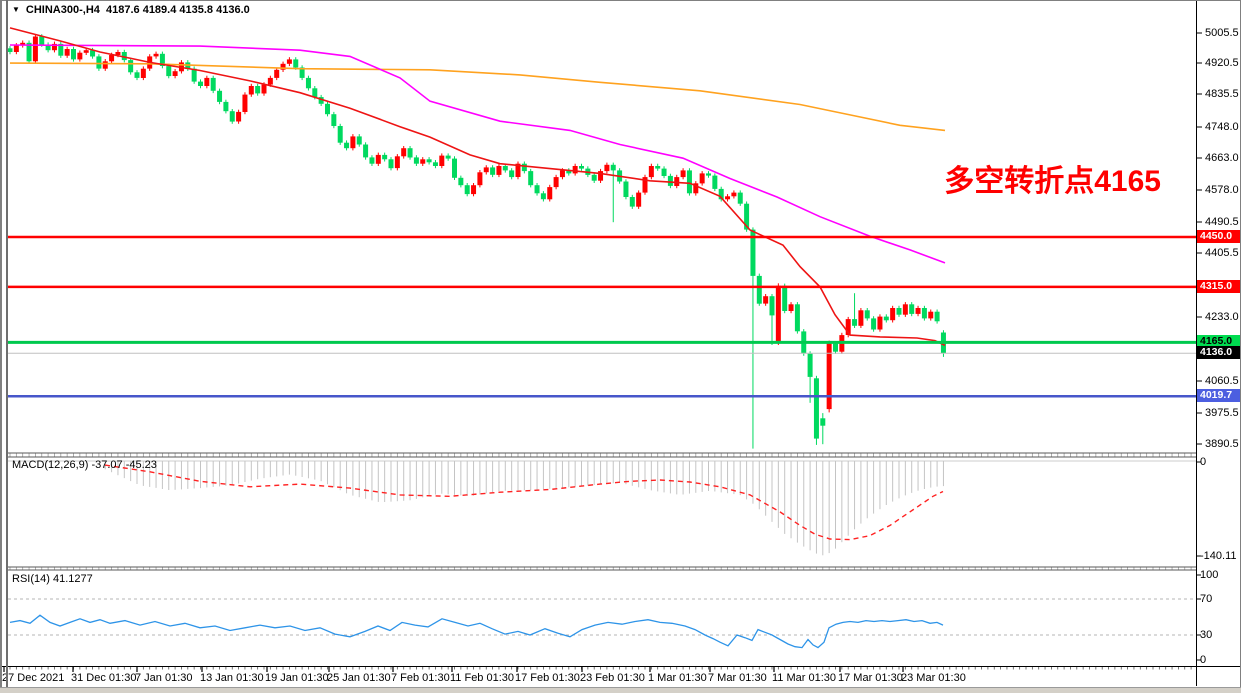 Image resolution: width=1241 pixels, height=693 pixels. Describe the element at coordinates (677, 678) in the screenshot. I see `x-axis-date-label: 1 Mar 01:30` at that location.